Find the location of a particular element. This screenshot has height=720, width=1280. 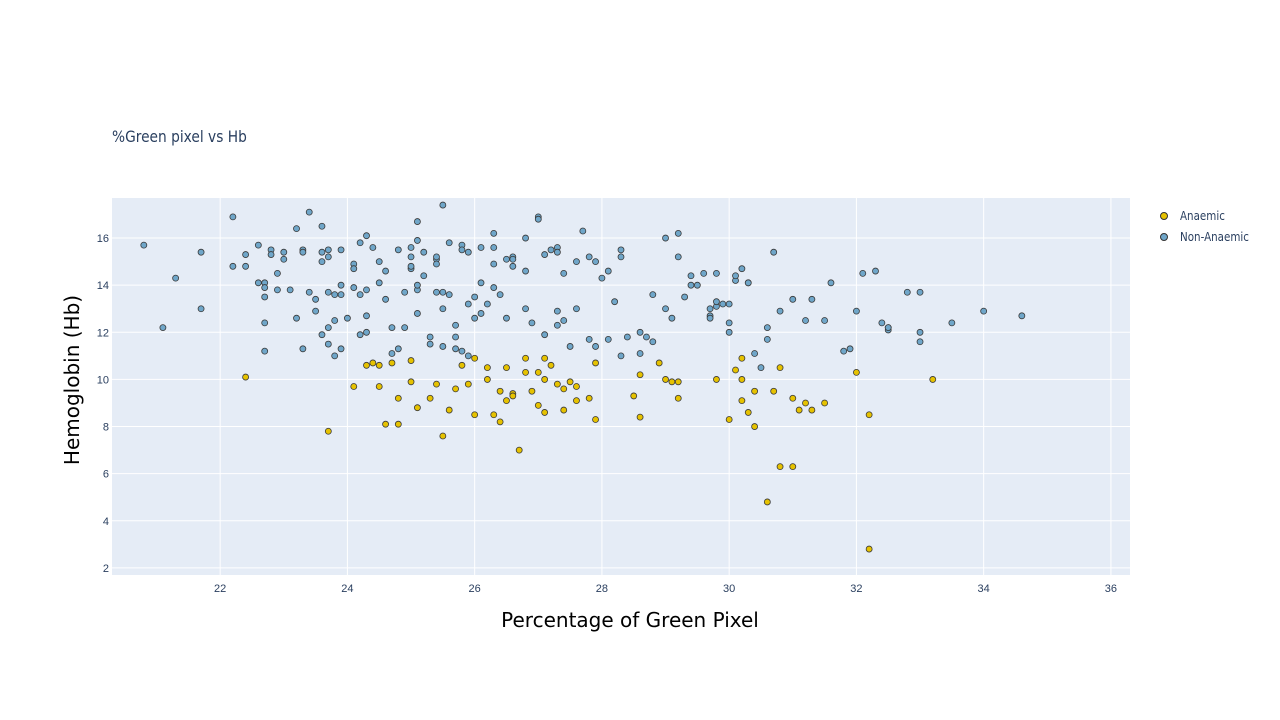

legend-item-anaemic: Anaemic is located at coordinates (1210, 215).